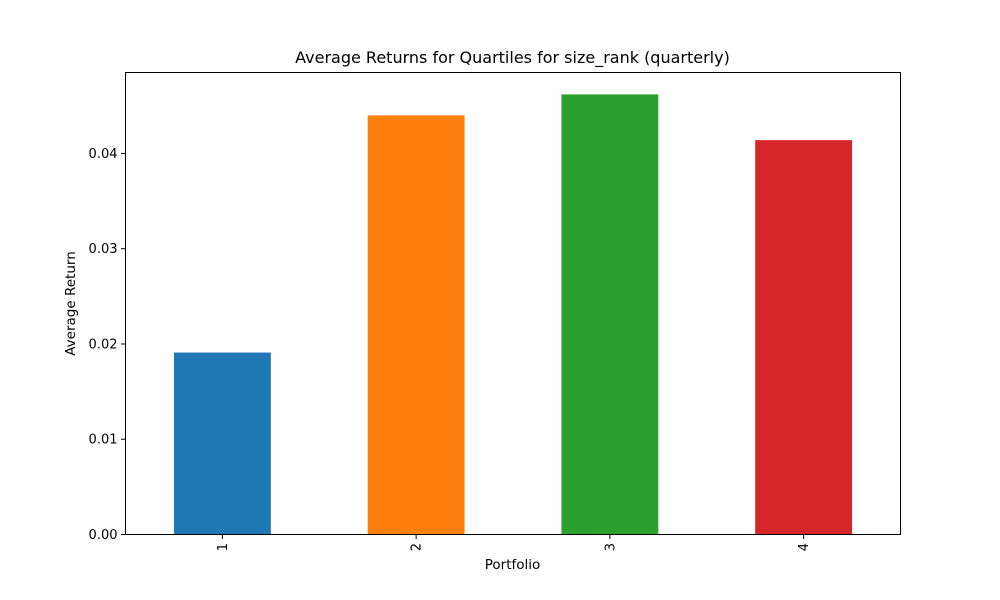 The width and height of the screenshot is (1000, 600). What do you see at coordinates (71, 303) in the screenshot?
I see `y-axis-label: Average Return` at bounding box center [71, 303].